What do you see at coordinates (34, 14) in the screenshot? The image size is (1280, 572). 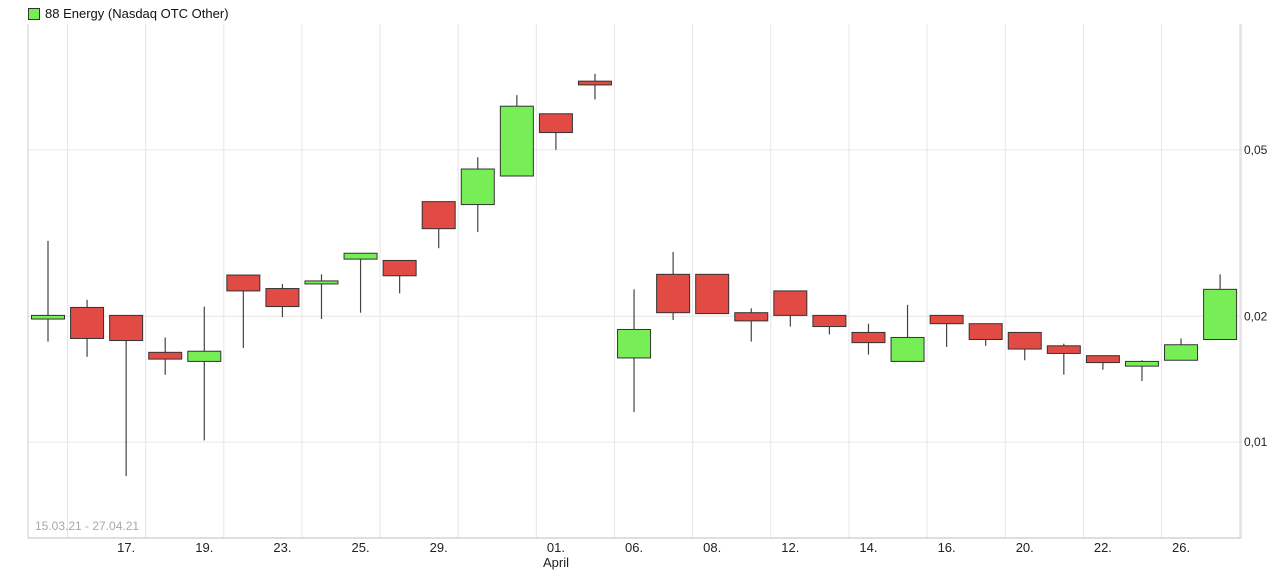 I see `legend-swatch` at bounding box center [34, 14].